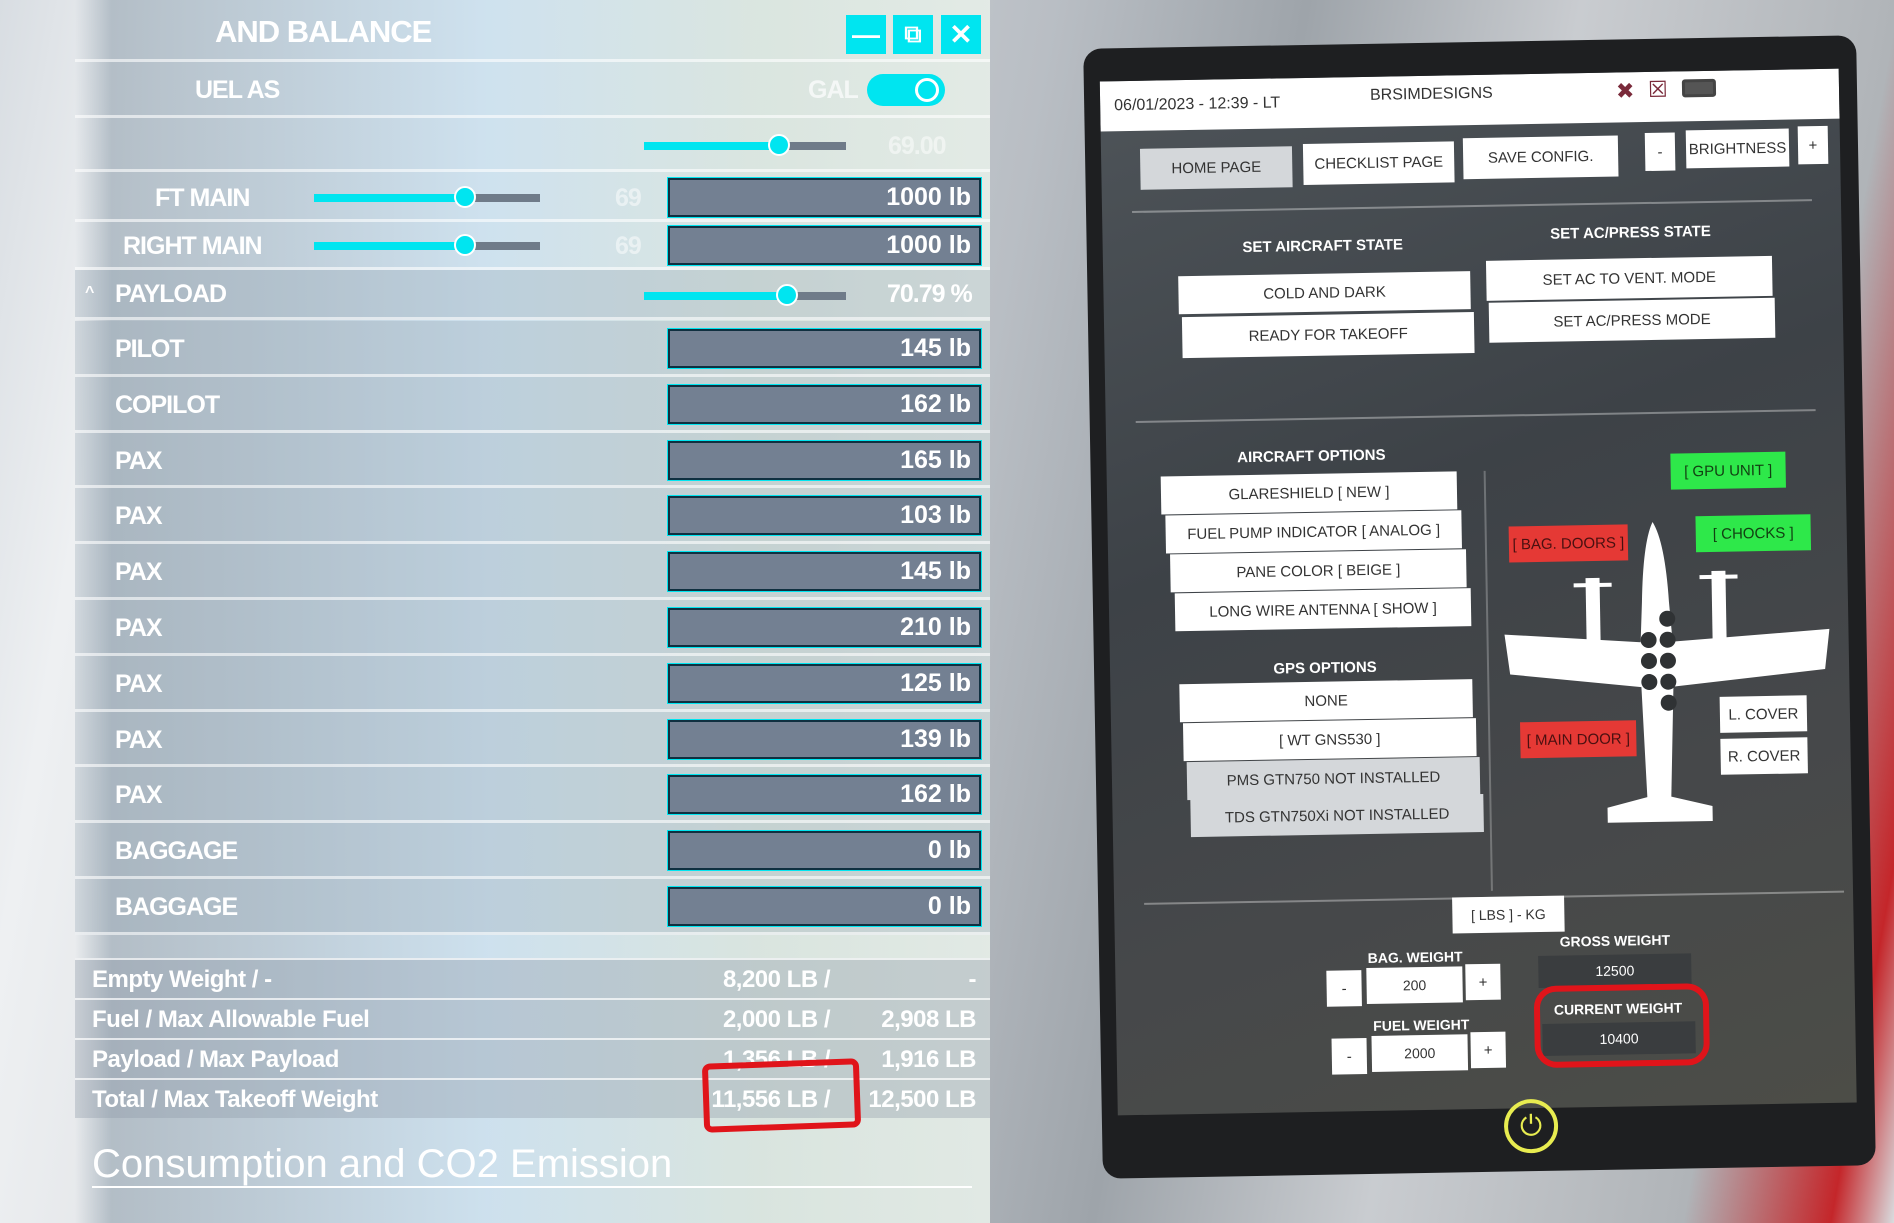 Image resolution: width=1894 pixels, height=1223 pixels. What do you see at coordinates (1813, 145) in the screenshot?
I see `brightness-up-button: +` at bounding box center [1813, 145].